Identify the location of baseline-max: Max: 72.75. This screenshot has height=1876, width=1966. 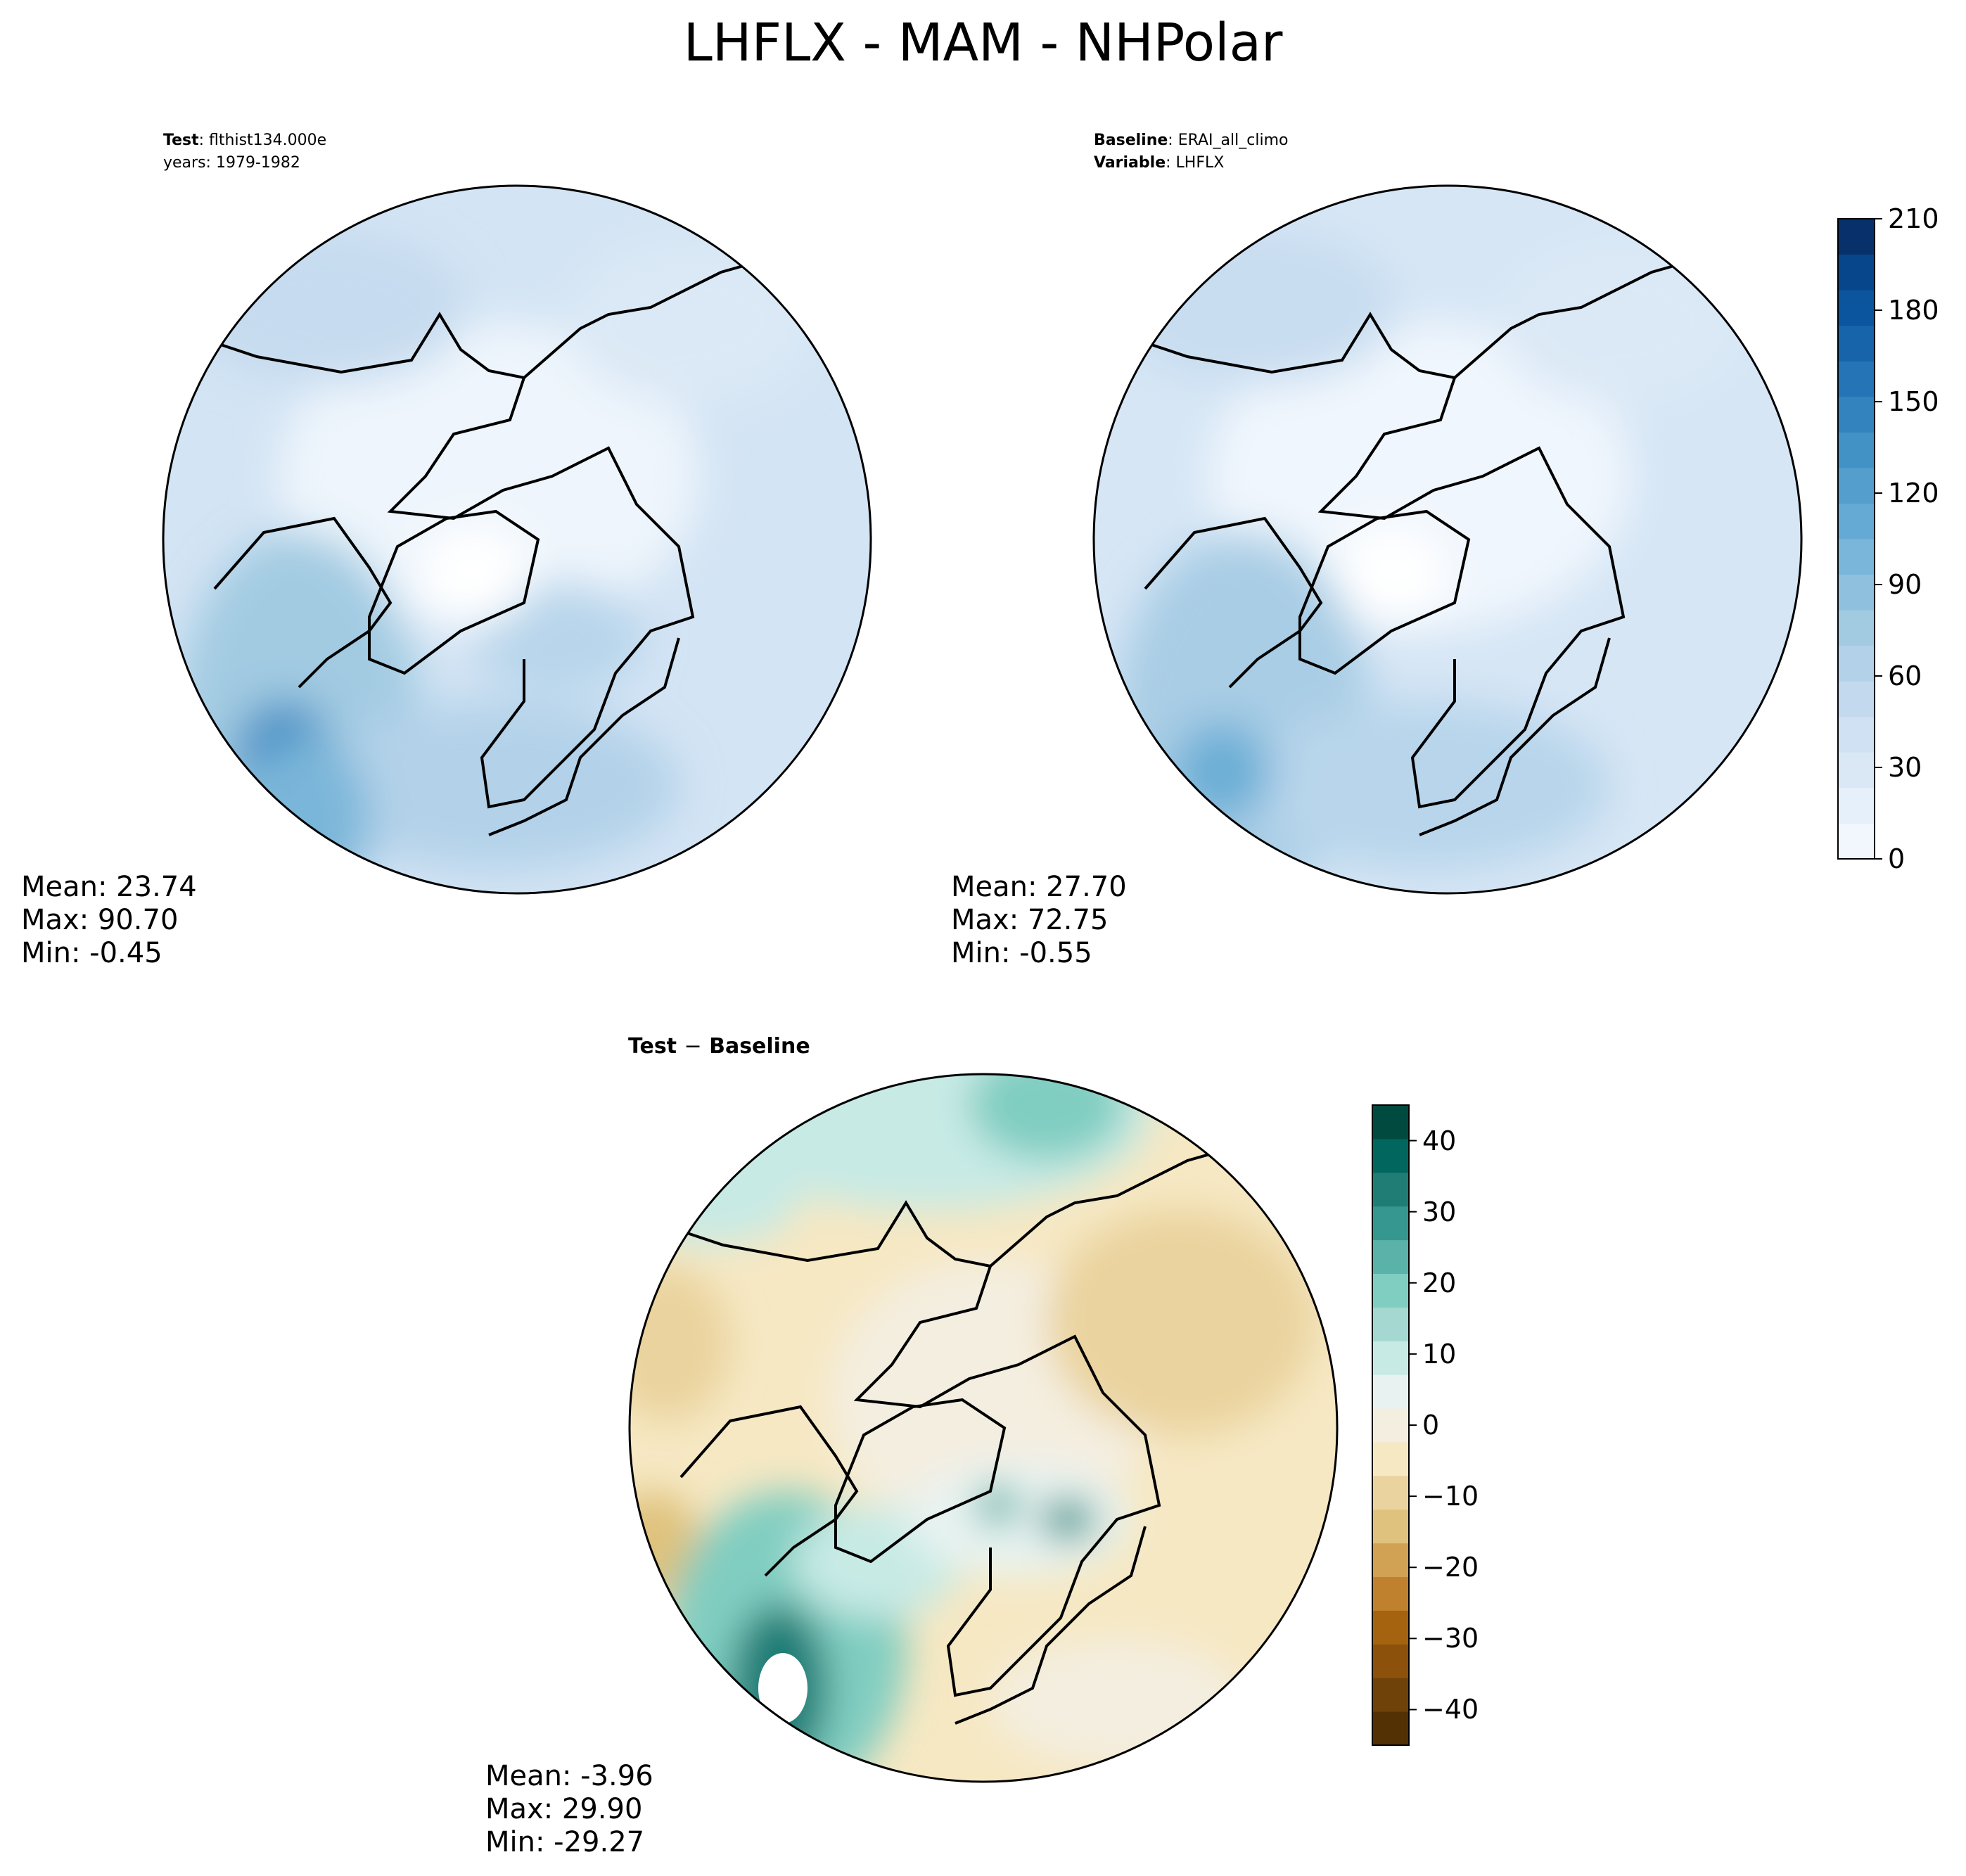
(1030, 920).